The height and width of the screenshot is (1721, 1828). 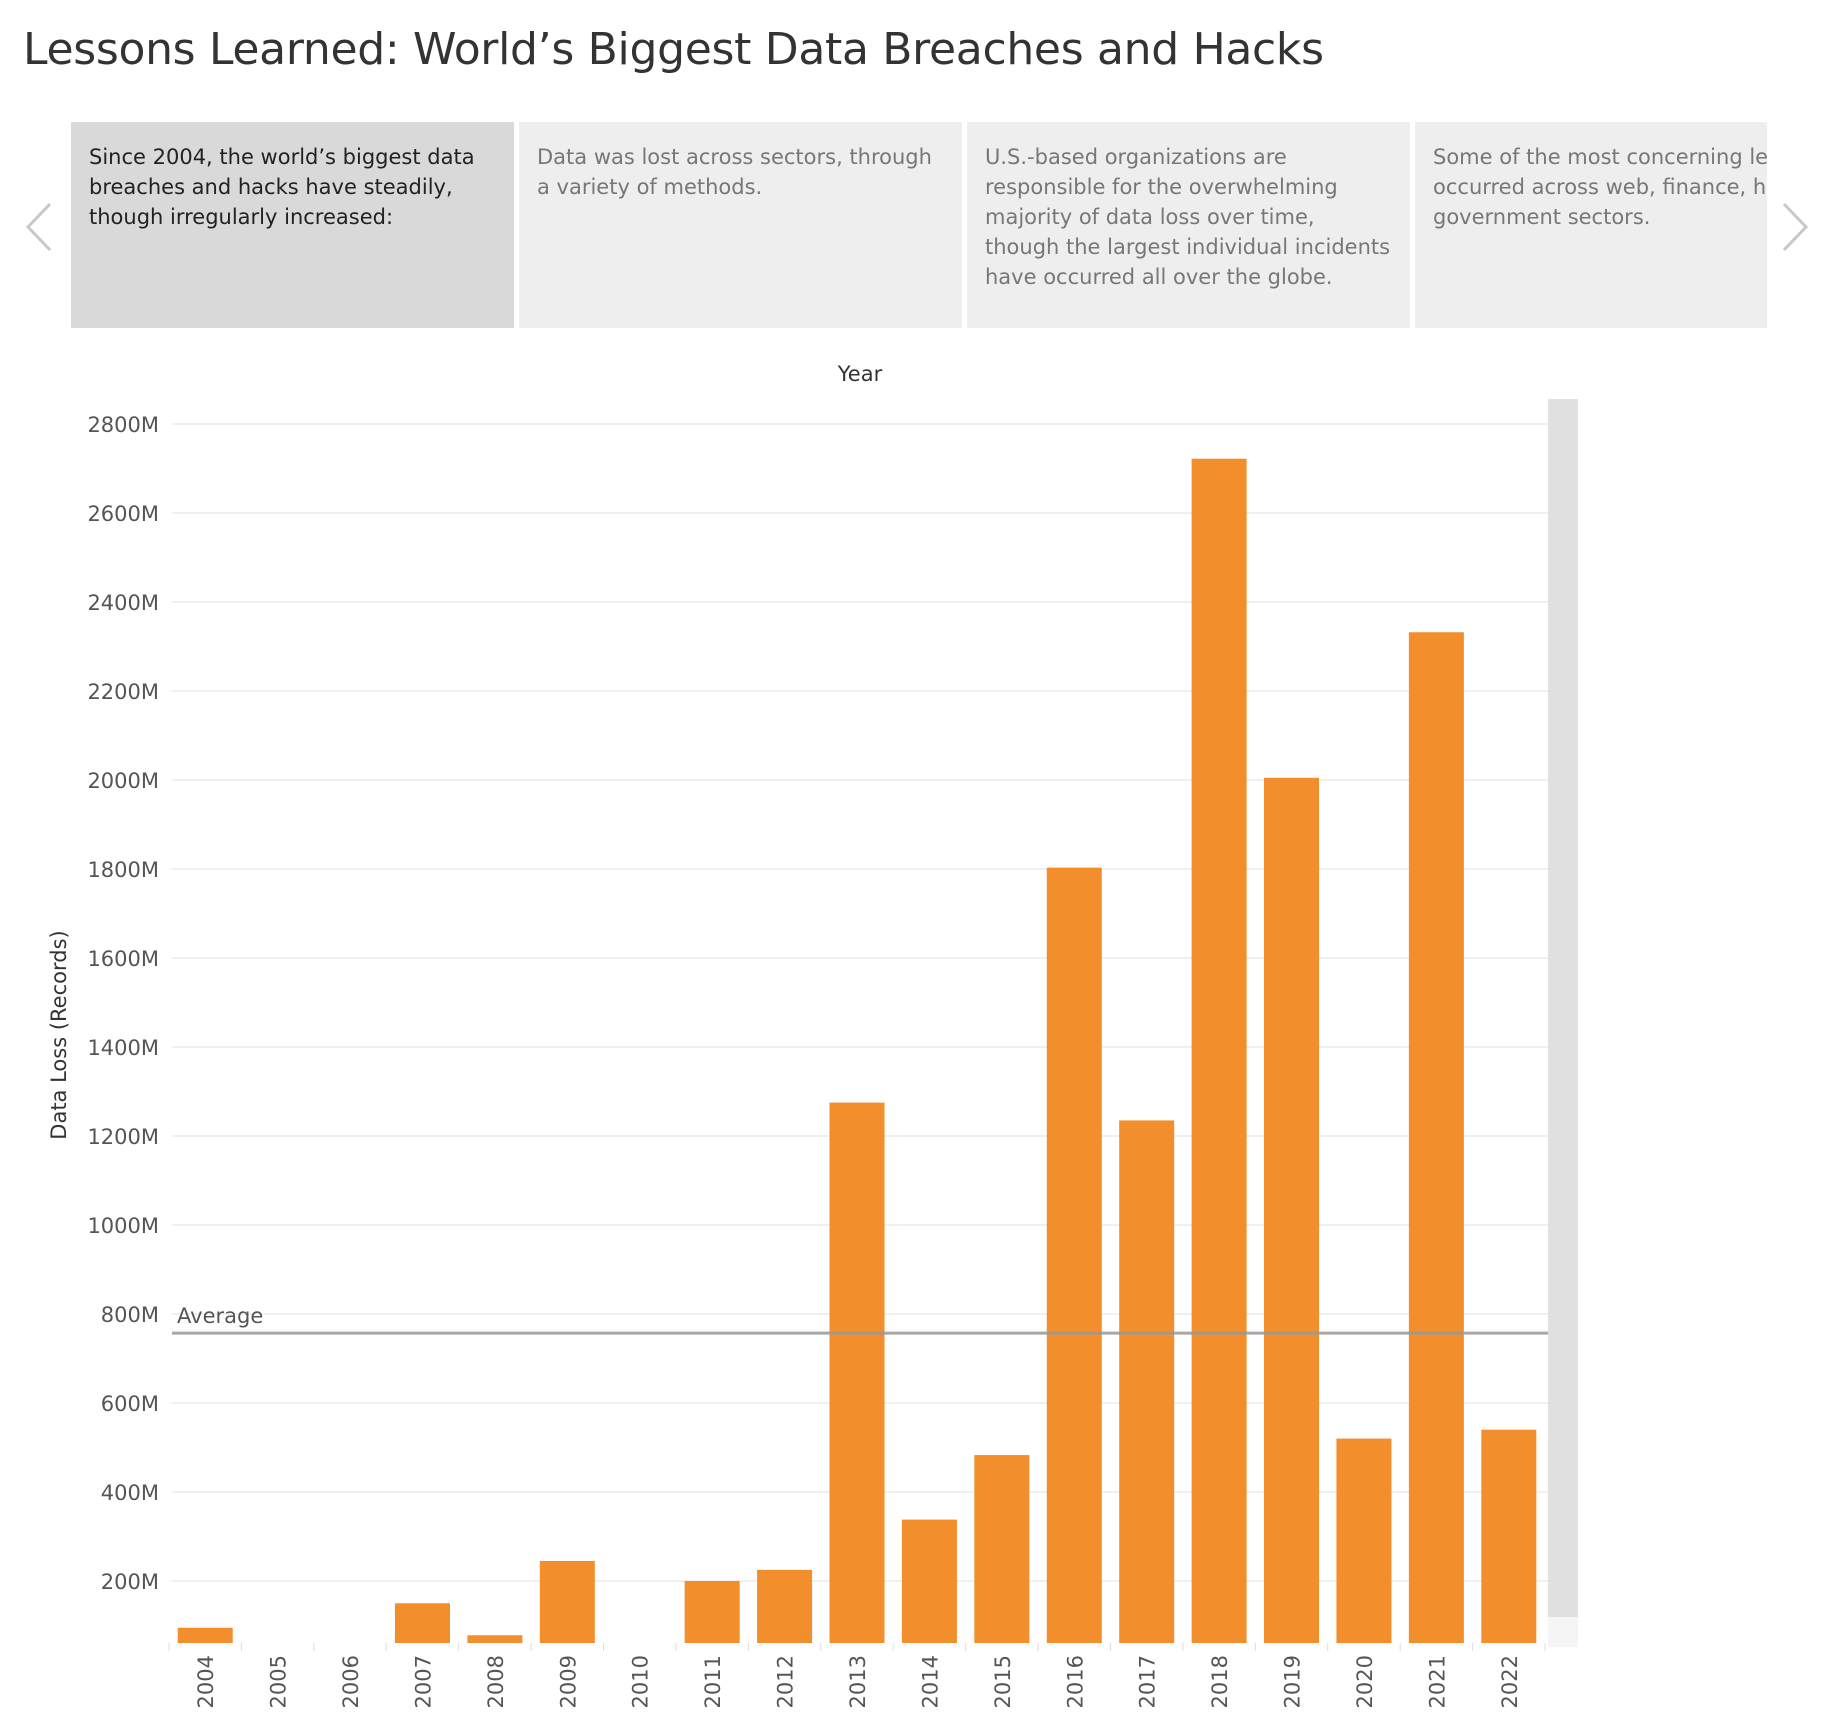 What do you see at coordinates (567, 1601) in the screenshot?
I see `bar-2009` at bounding box center [567, 1601].